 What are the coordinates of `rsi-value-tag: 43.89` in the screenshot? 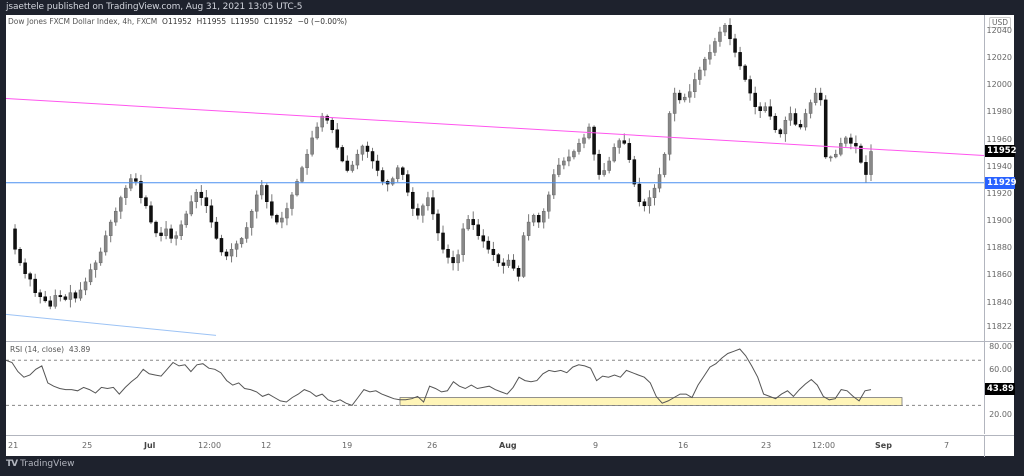 It's located at (1000, 388).